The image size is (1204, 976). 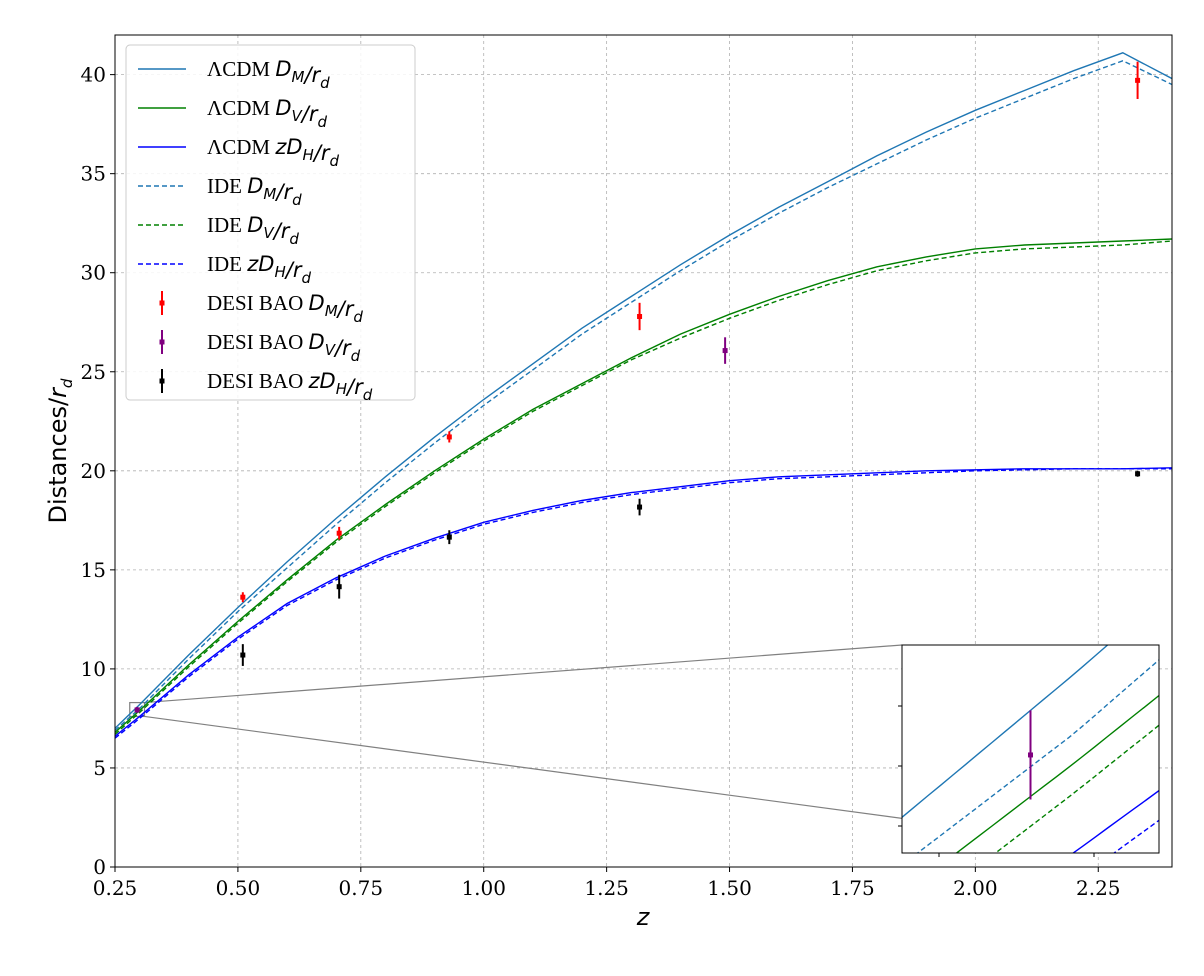 I want to click on x-tick-label: 1.75, so click(x=852, y=888).